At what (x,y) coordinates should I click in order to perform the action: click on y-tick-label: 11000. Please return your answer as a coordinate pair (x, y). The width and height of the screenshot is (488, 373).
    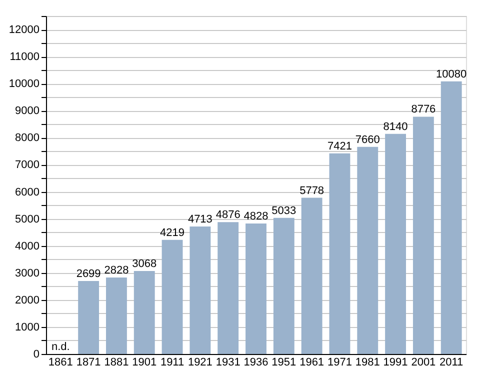
    Looking at the image, I should click on (25, 57).